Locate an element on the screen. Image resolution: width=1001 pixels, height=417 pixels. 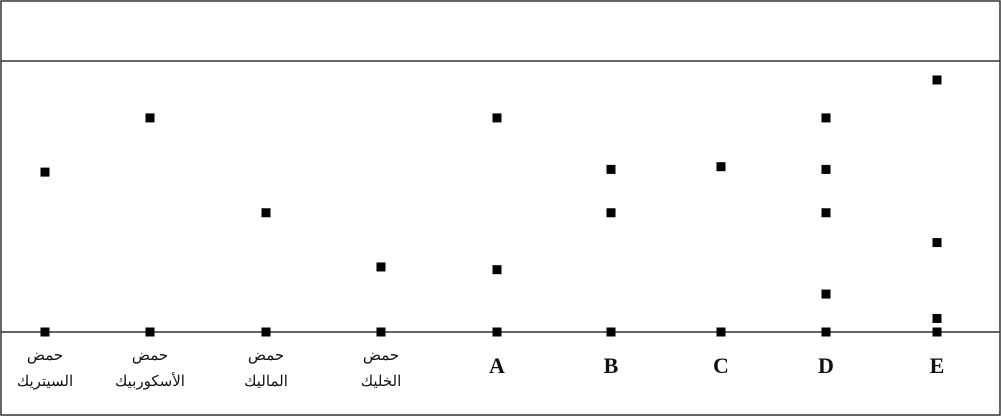
origin-spot-citric is located at coordinates (45, 332).